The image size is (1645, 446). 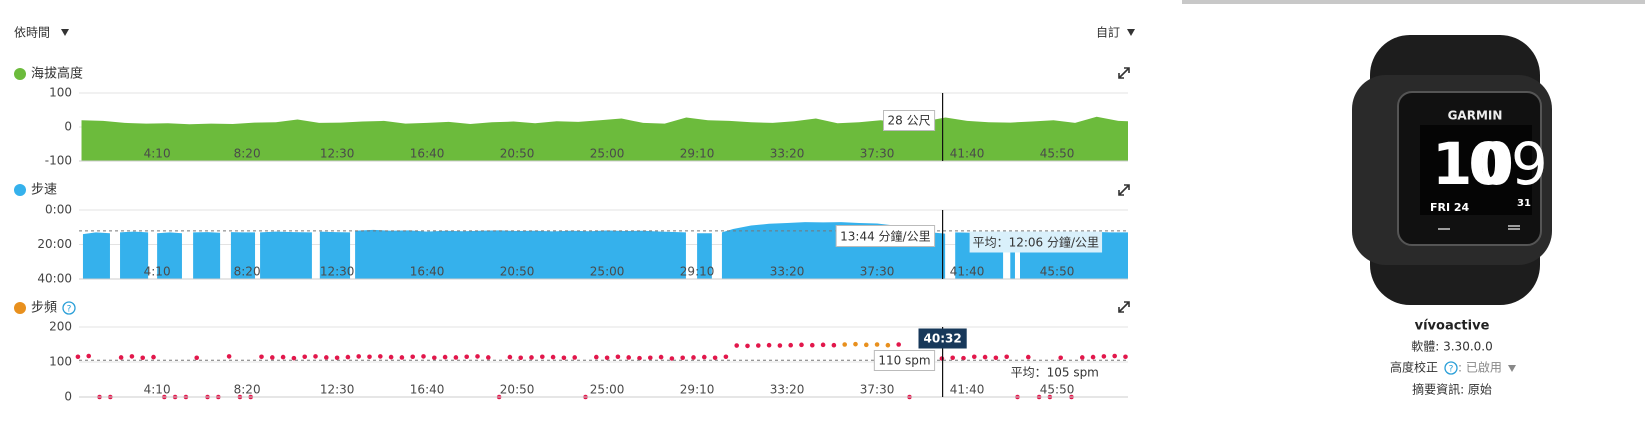 I want to click on custom-dropdown: 自訂, so click(x=1108, y=32).